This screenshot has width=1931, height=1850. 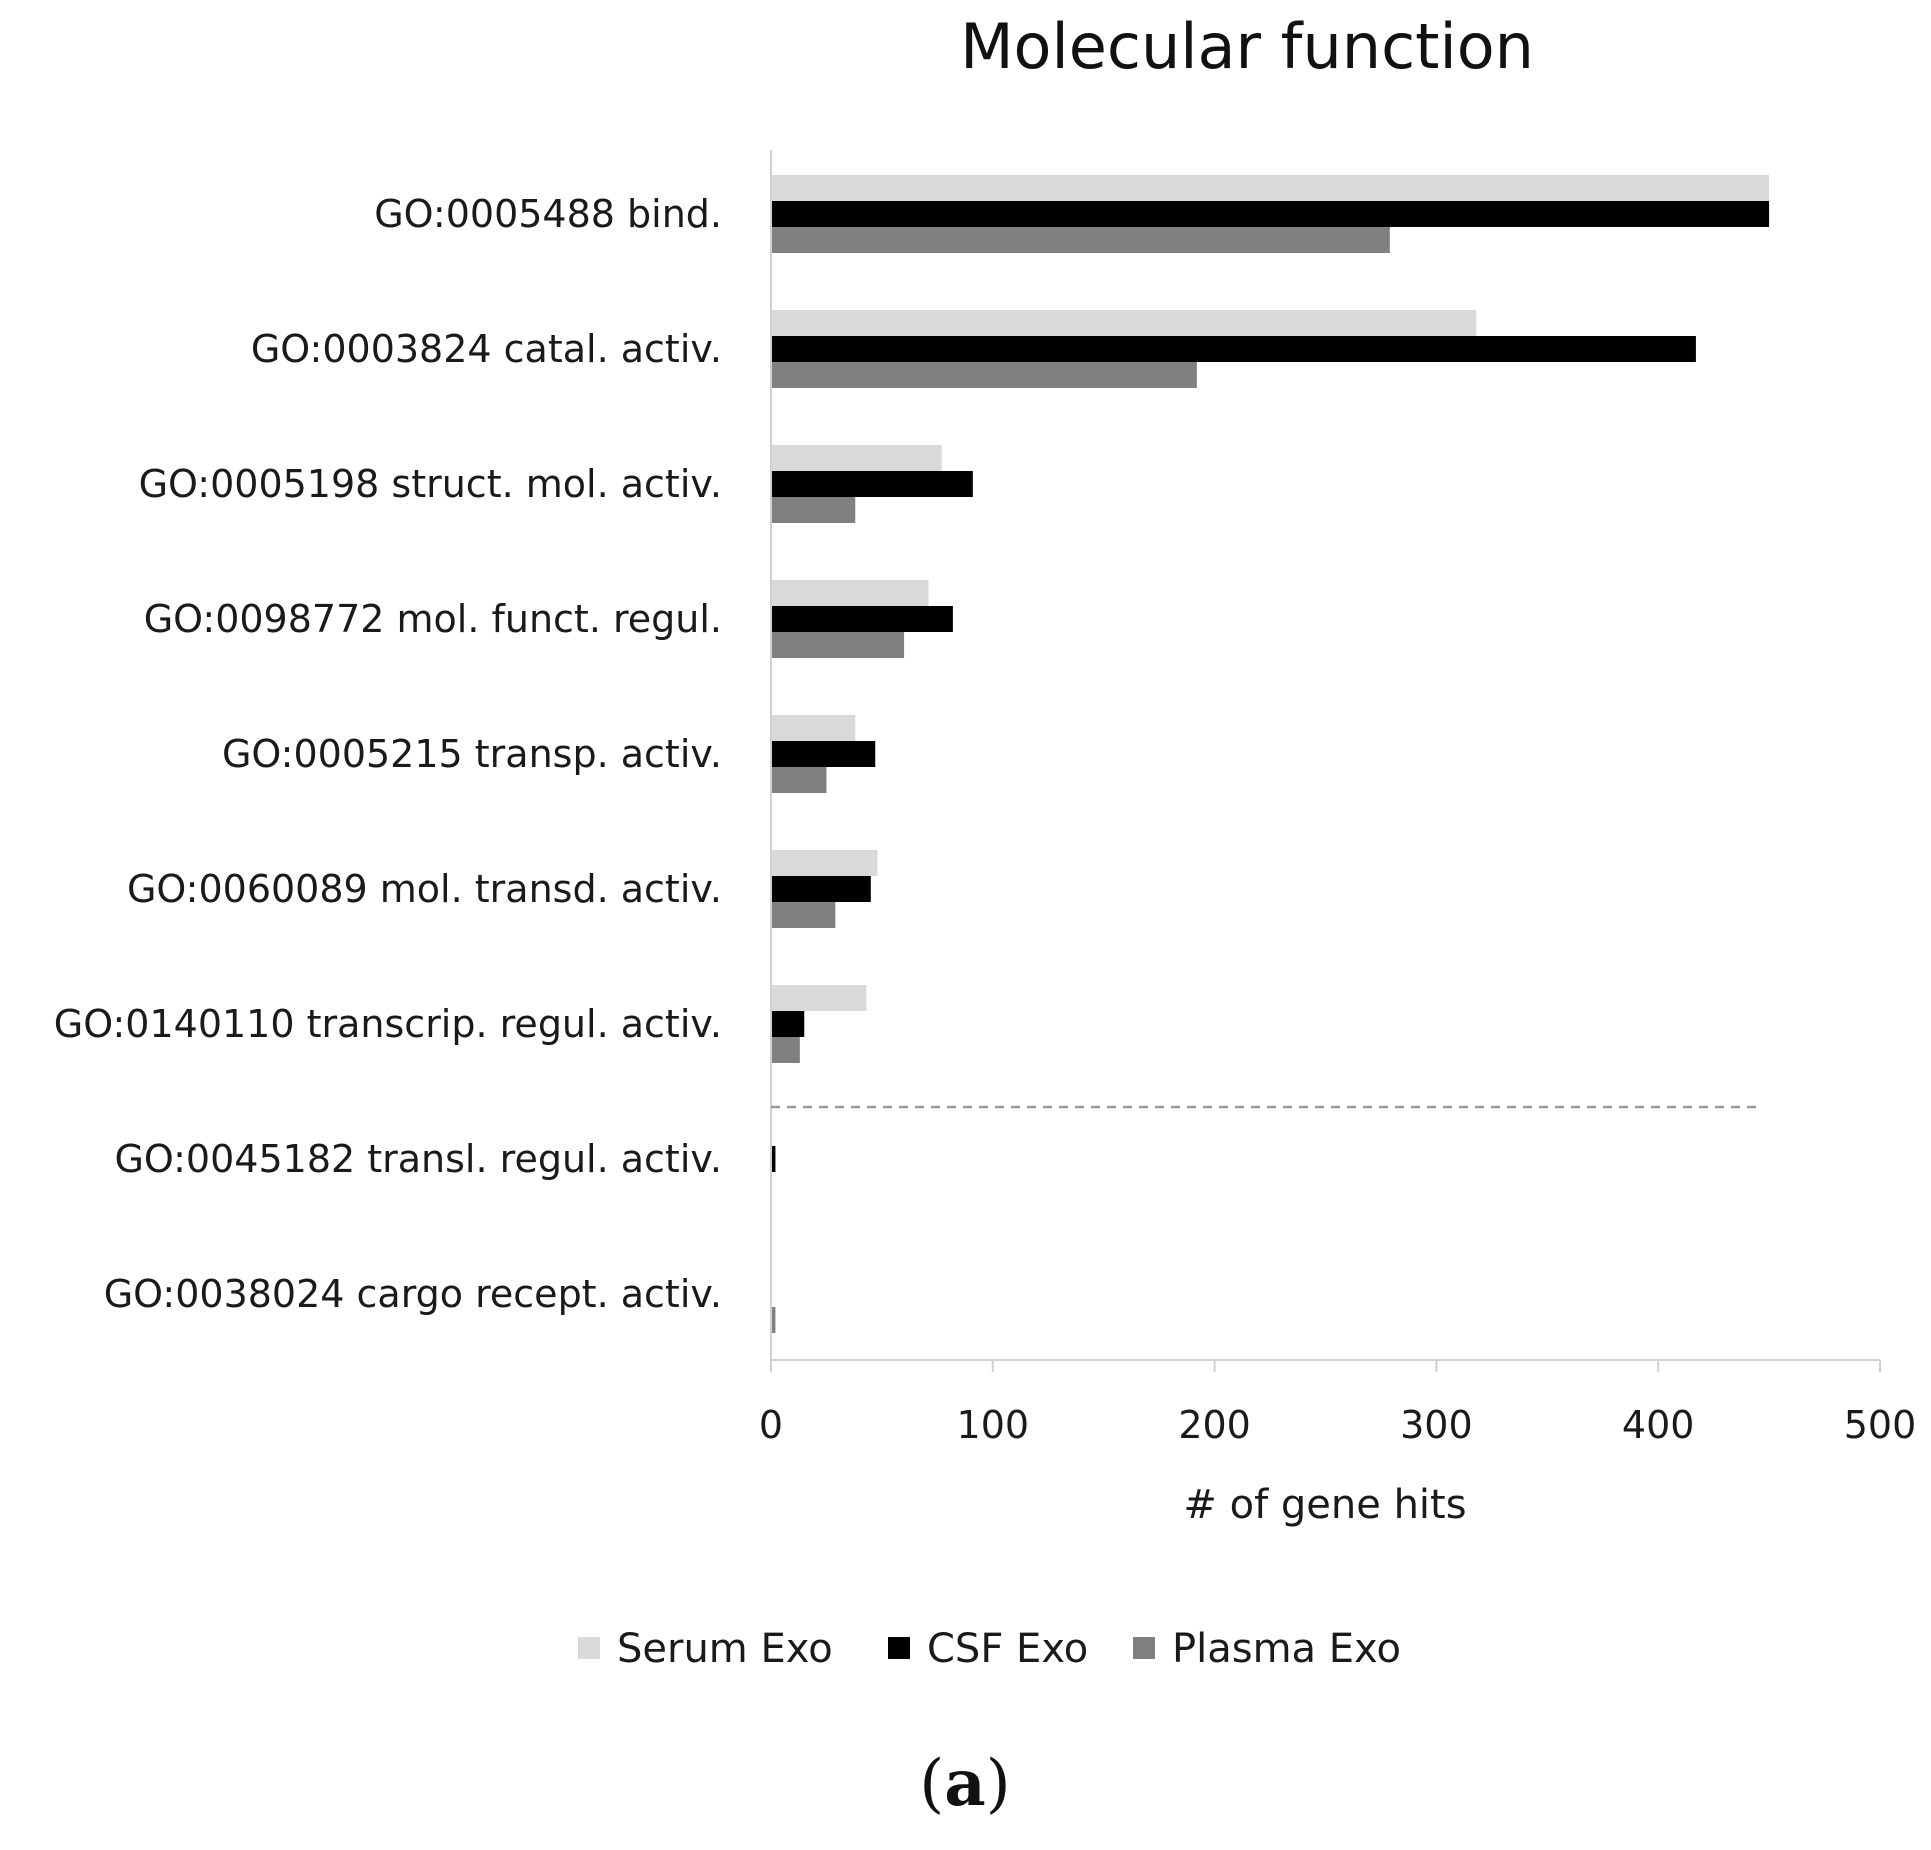 What do you see at coordinates (472, 754) in the screenshot?
I see `category-label-5: GO:0005215 transp. activ.` at bounding box center [472, 754].